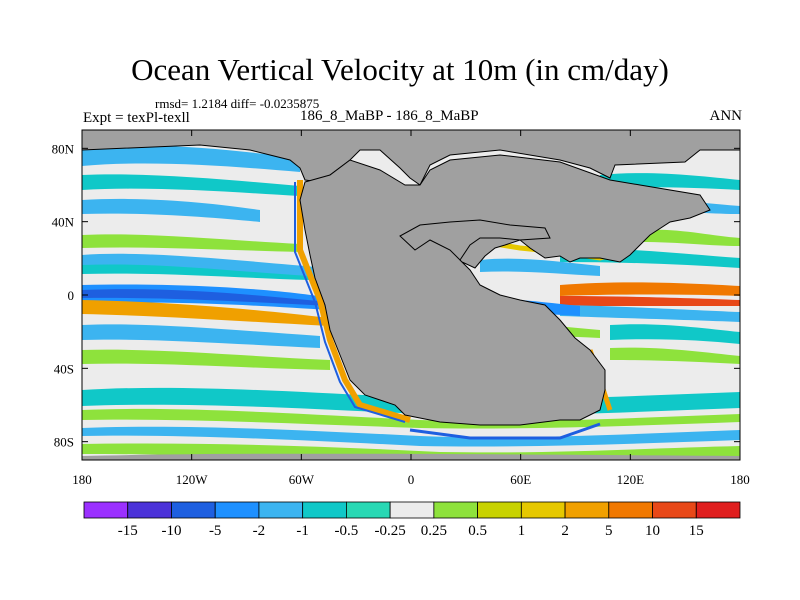  What do you see at coordinates (477, 531) in the screenshot?
I see `colorbar-label: 0.5` at bounding box center [477, 531].